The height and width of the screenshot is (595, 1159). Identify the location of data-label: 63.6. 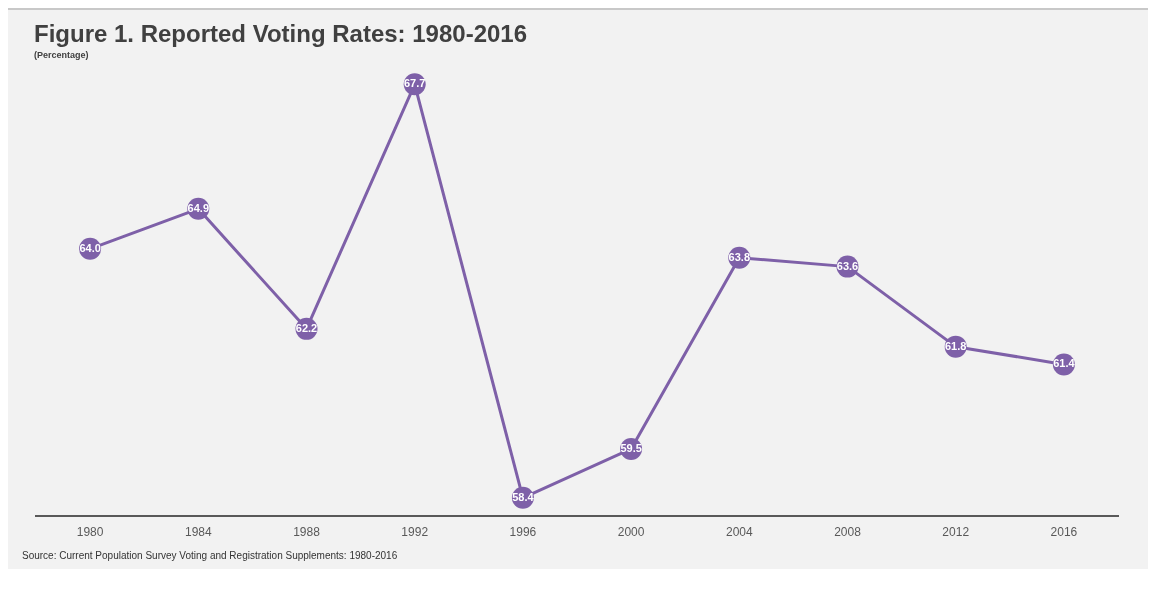
(847, 265).